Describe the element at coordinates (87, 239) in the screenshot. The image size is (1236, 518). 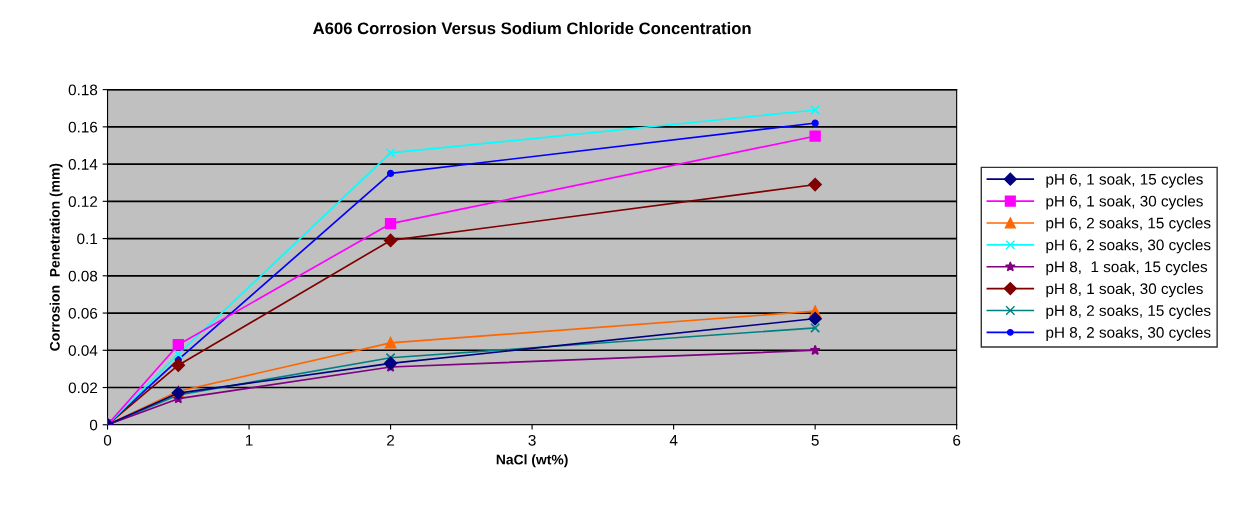
I see `y-tick-label: 0.1` at that location.